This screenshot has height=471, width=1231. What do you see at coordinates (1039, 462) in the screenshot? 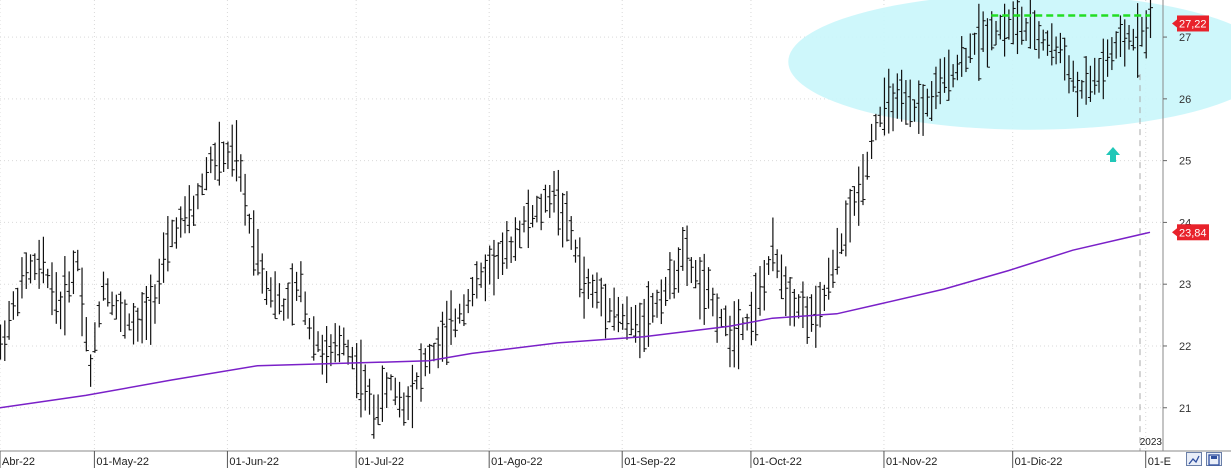
I see `x-tick-label: 01-Dic-22` at bounding box center [1039, 462].